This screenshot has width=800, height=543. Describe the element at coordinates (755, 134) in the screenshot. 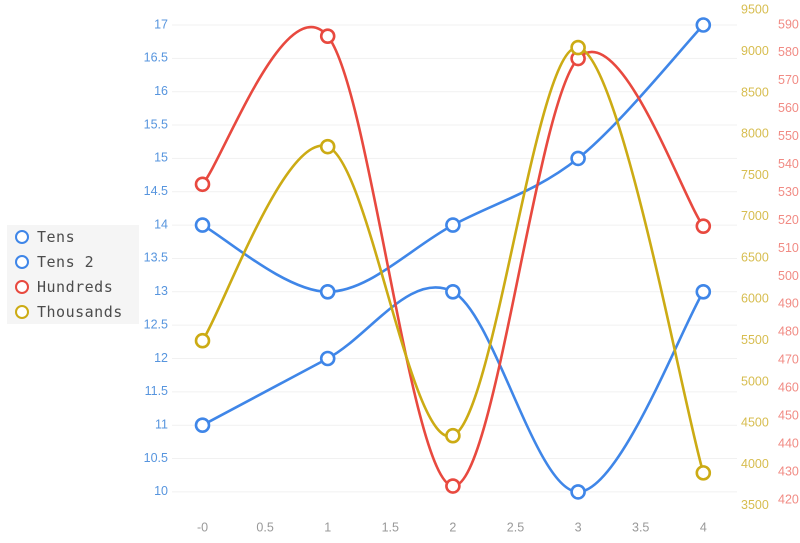

I see `y-axis-thousands-tick-label: 8000` at that location.